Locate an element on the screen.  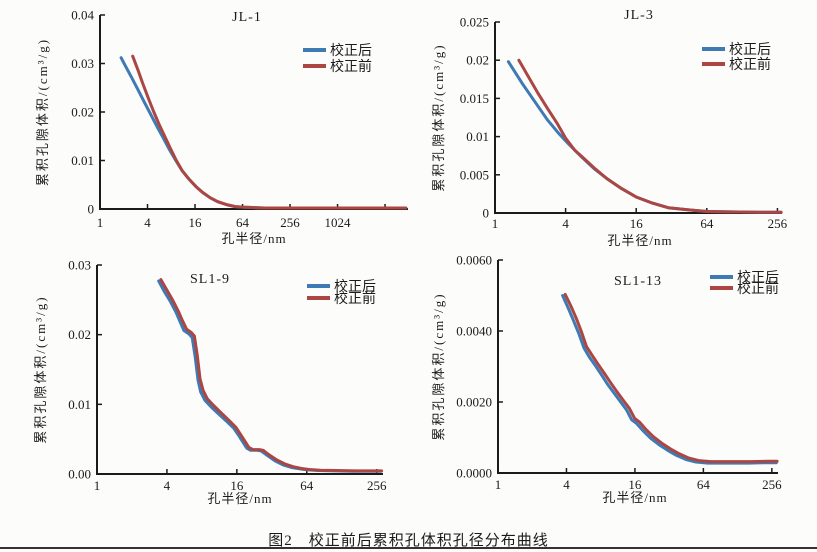
y-tick-label: 0.00 is located at coordinates (79, 474).